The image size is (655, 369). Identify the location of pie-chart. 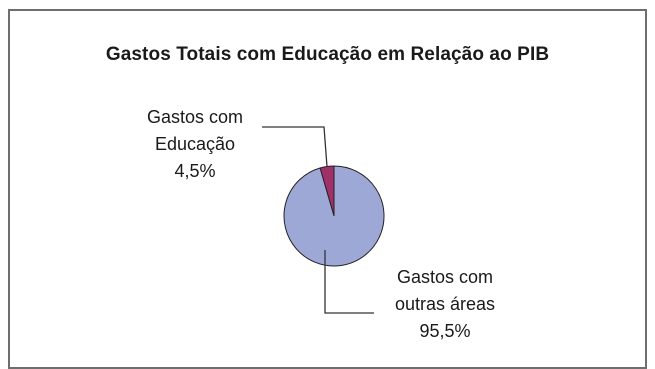
(323, 220).